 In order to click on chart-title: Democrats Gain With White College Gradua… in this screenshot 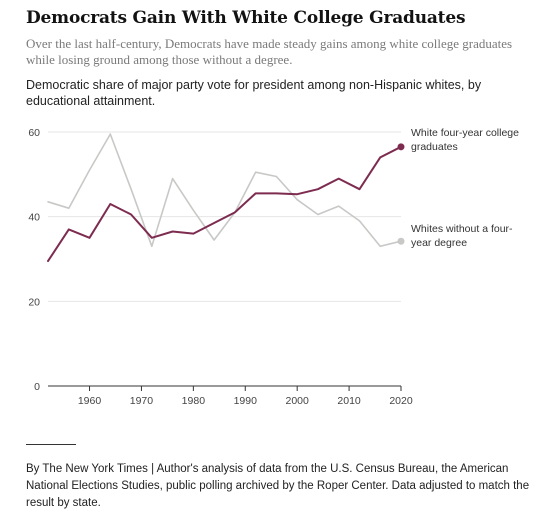, I will do `click(246, 18)`.